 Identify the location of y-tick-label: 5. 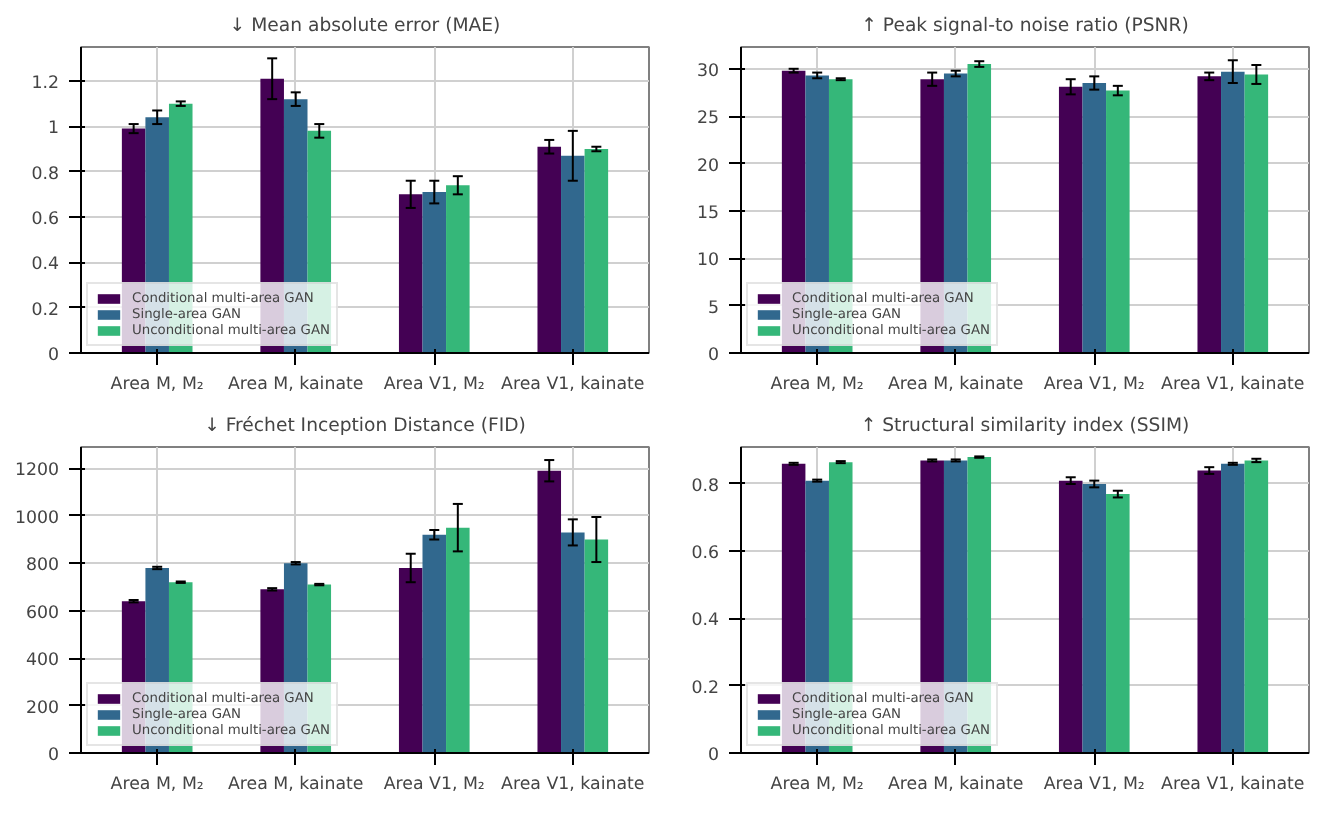
(713, 308).